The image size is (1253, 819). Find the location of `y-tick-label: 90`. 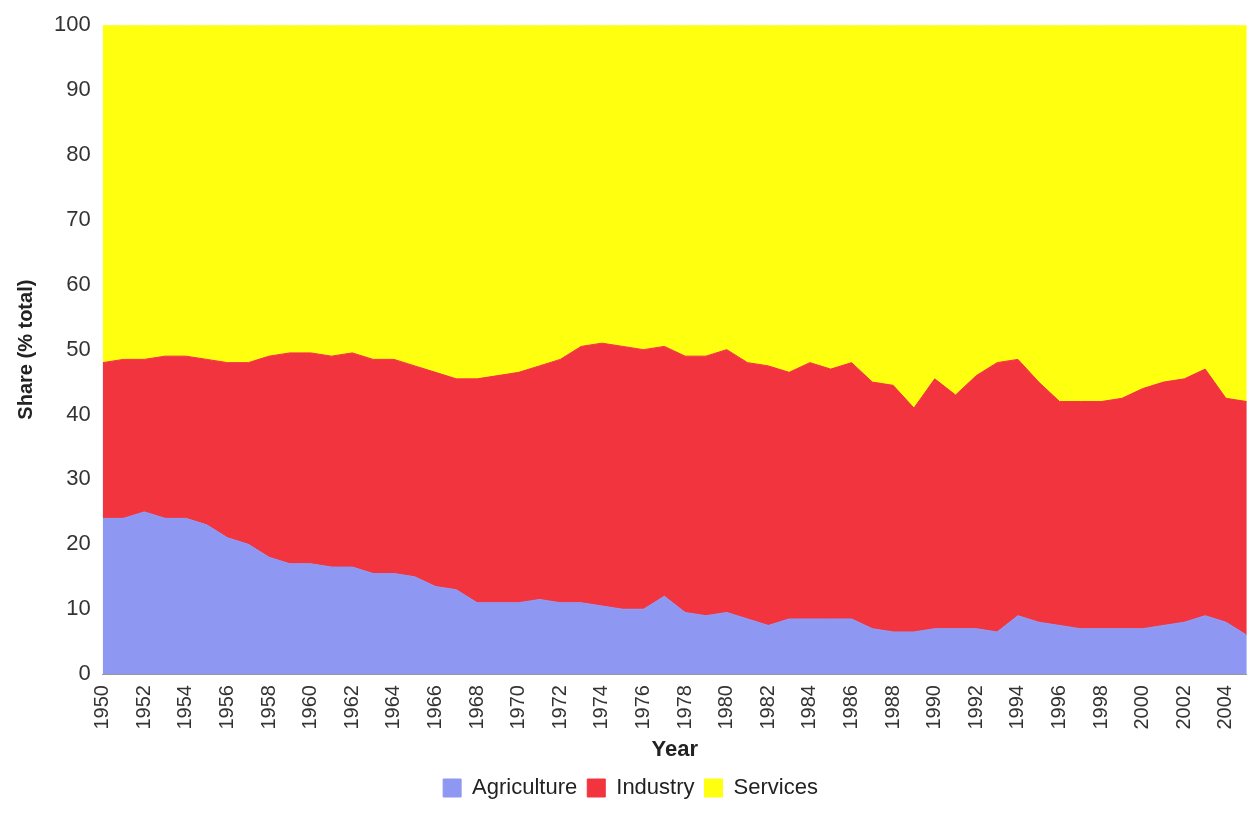

y-tick-label: 90 is located at coordinates (78, 89).